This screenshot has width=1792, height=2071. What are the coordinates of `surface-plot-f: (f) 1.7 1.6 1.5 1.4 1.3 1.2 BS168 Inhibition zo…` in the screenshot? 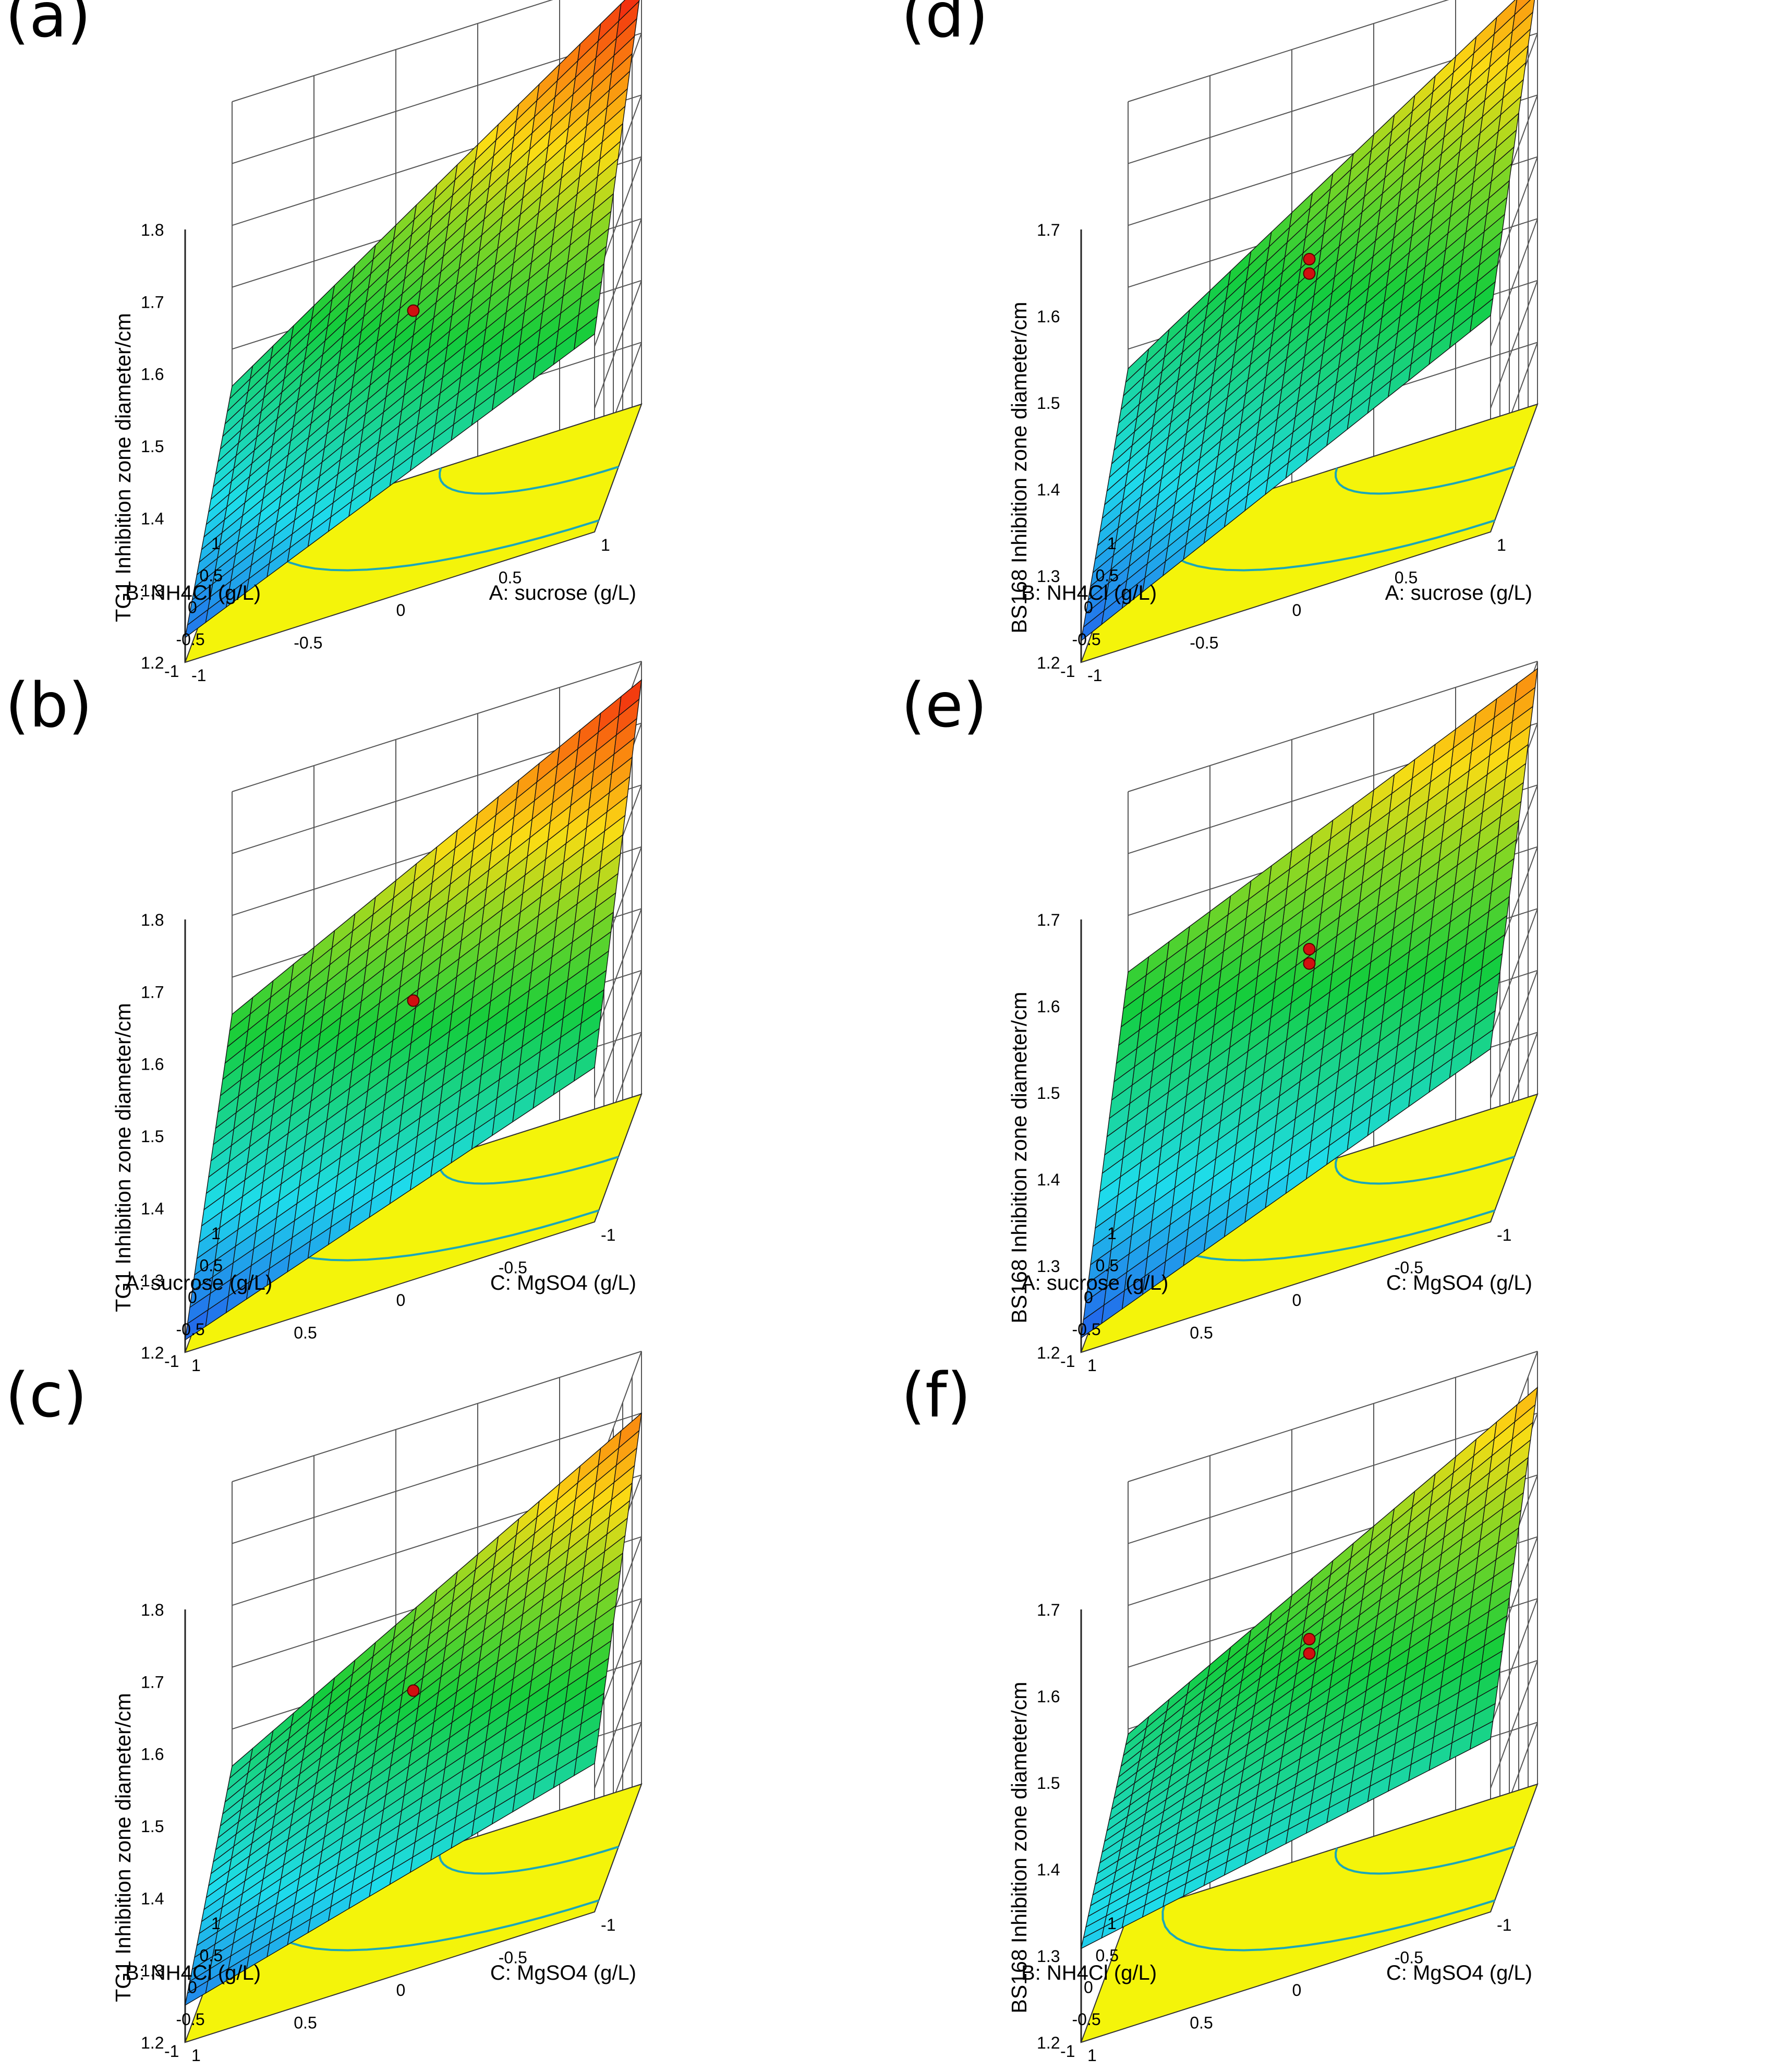 It's located at (1220, 1708).